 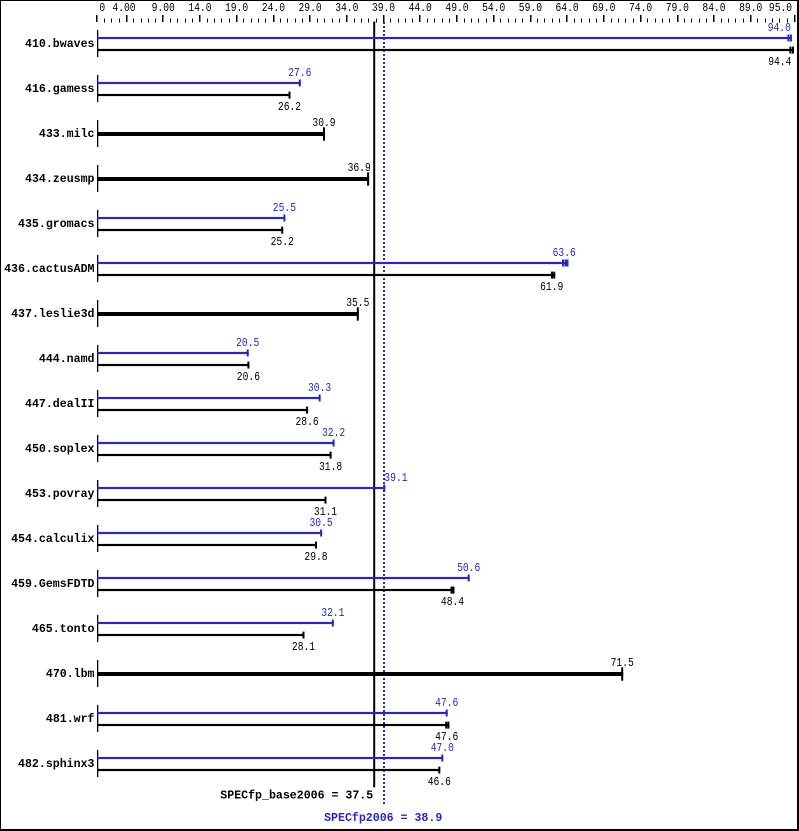 I want to click on svg-text: 50.6, so click(x=468, y=568).